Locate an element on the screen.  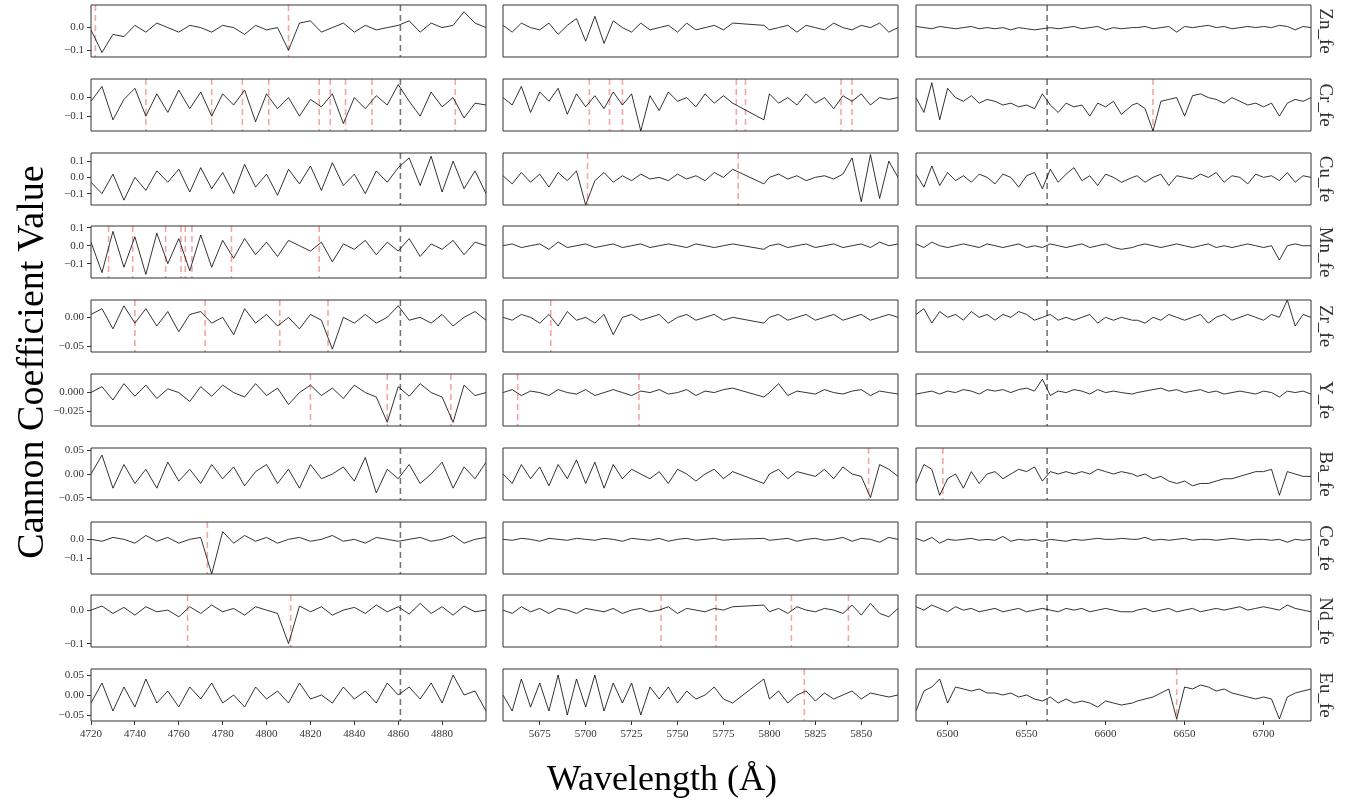
x-tick-label: 4720 is located at coordinates (91, 733).